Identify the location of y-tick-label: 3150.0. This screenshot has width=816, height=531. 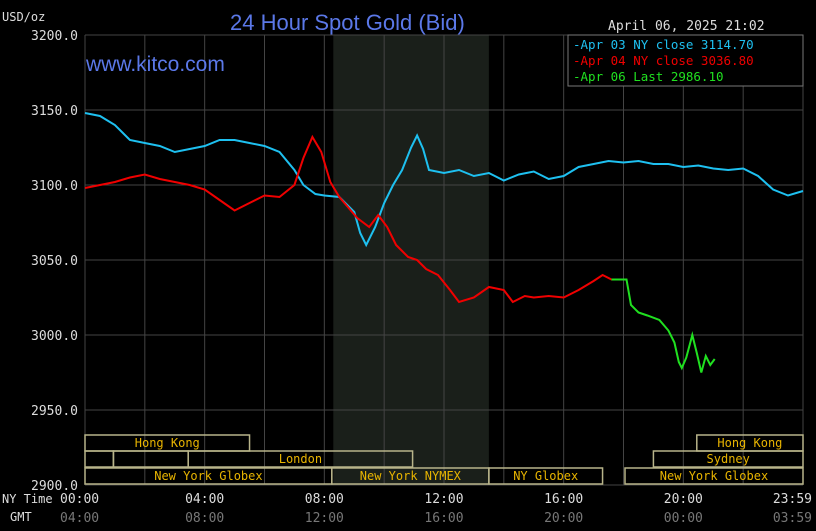
(54, 111).